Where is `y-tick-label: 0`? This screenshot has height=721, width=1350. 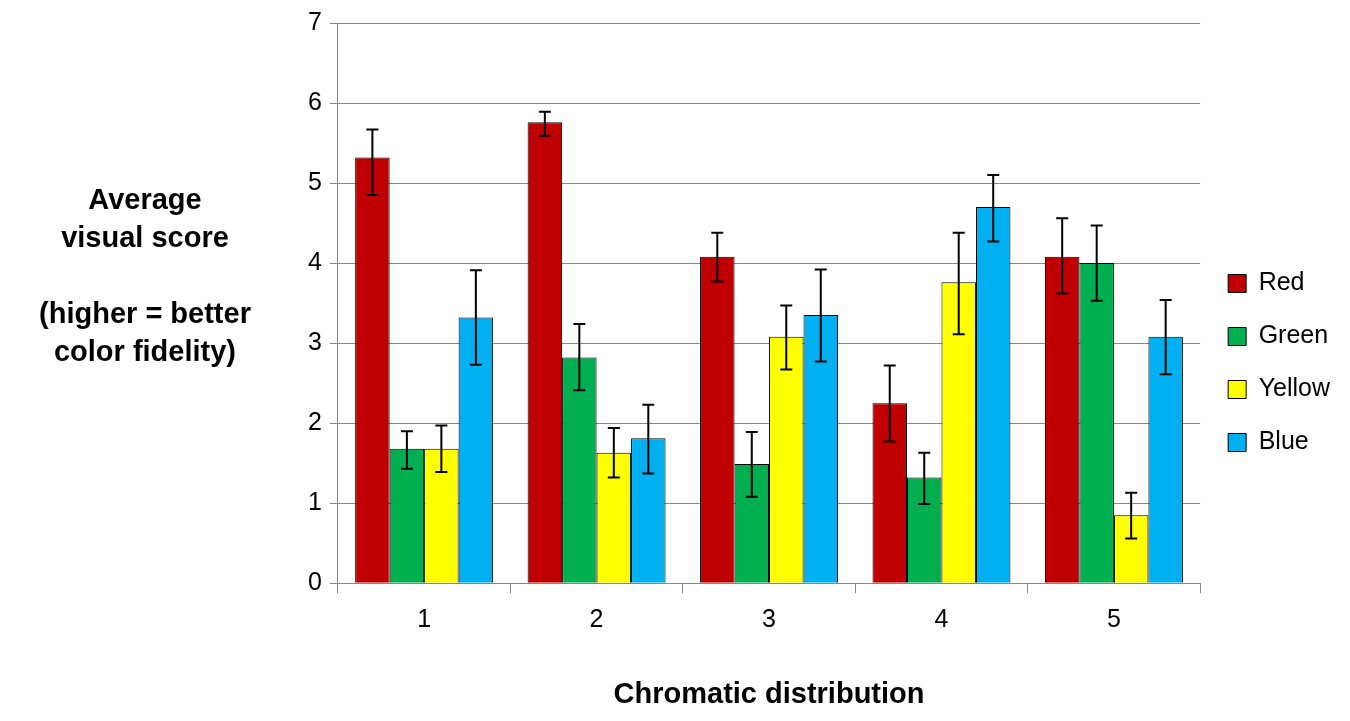
y-tick-label: 0 is located at coordinates (315, 581).